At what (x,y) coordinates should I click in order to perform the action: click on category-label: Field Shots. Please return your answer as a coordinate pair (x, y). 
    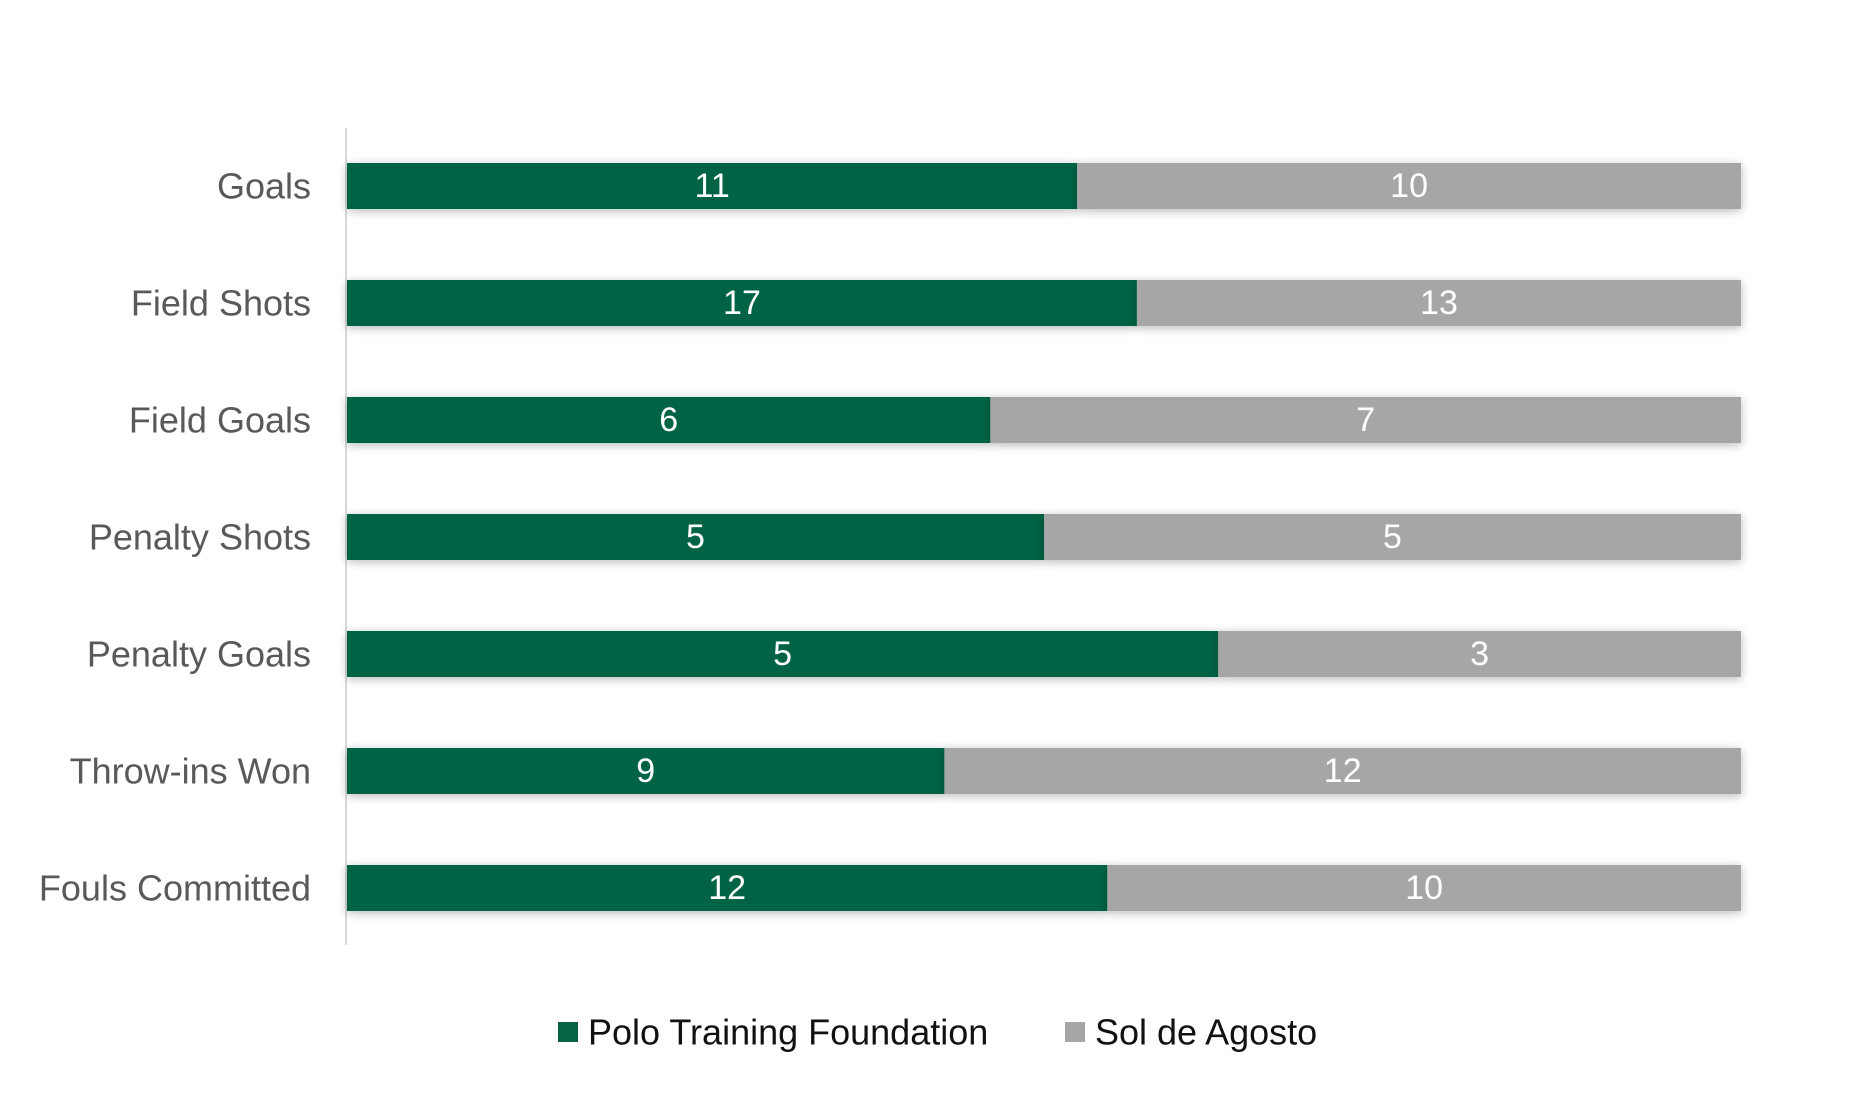
    Looking at the image, I should click on (221, 303).